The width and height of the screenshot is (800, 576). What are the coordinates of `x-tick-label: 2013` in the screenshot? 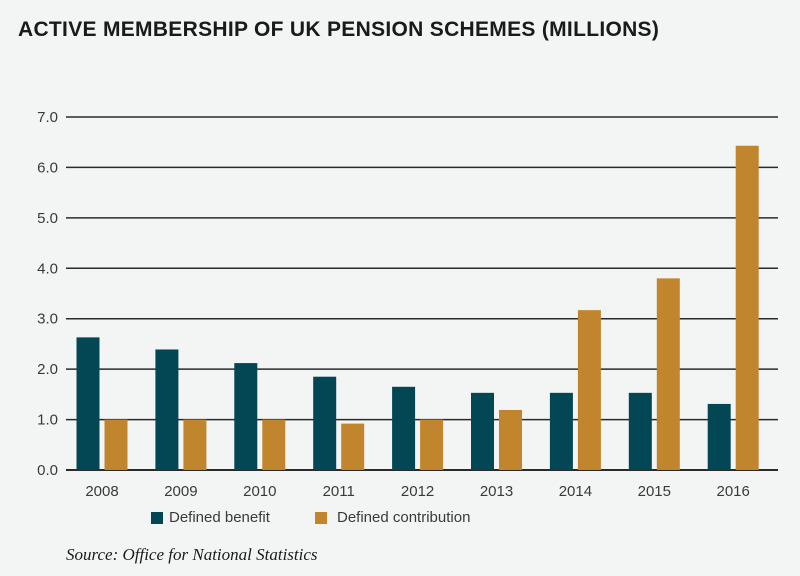 It's located at (496, 491).